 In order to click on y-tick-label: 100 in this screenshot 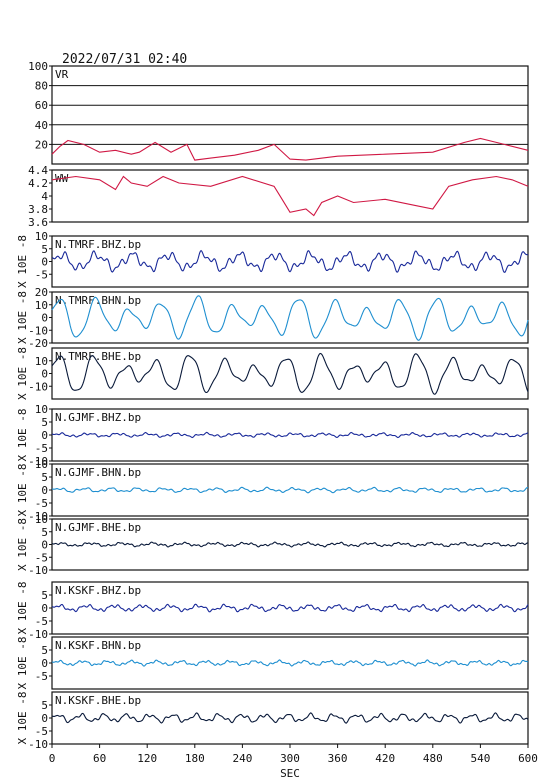, I will do `click(38, 66)`.